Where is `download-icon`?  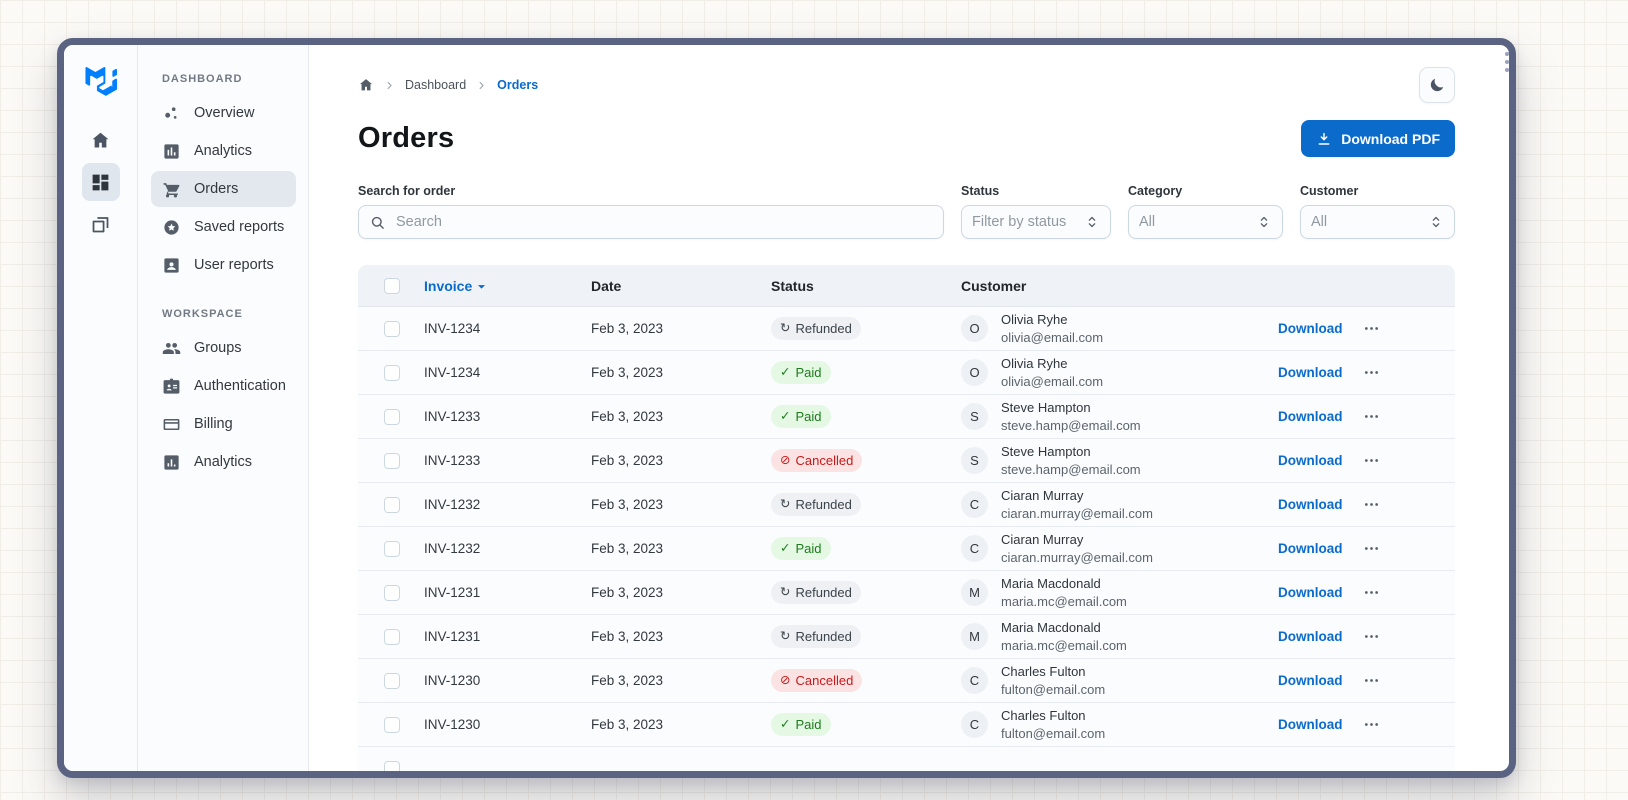
download-icon is located at coordinates (1324, 139).